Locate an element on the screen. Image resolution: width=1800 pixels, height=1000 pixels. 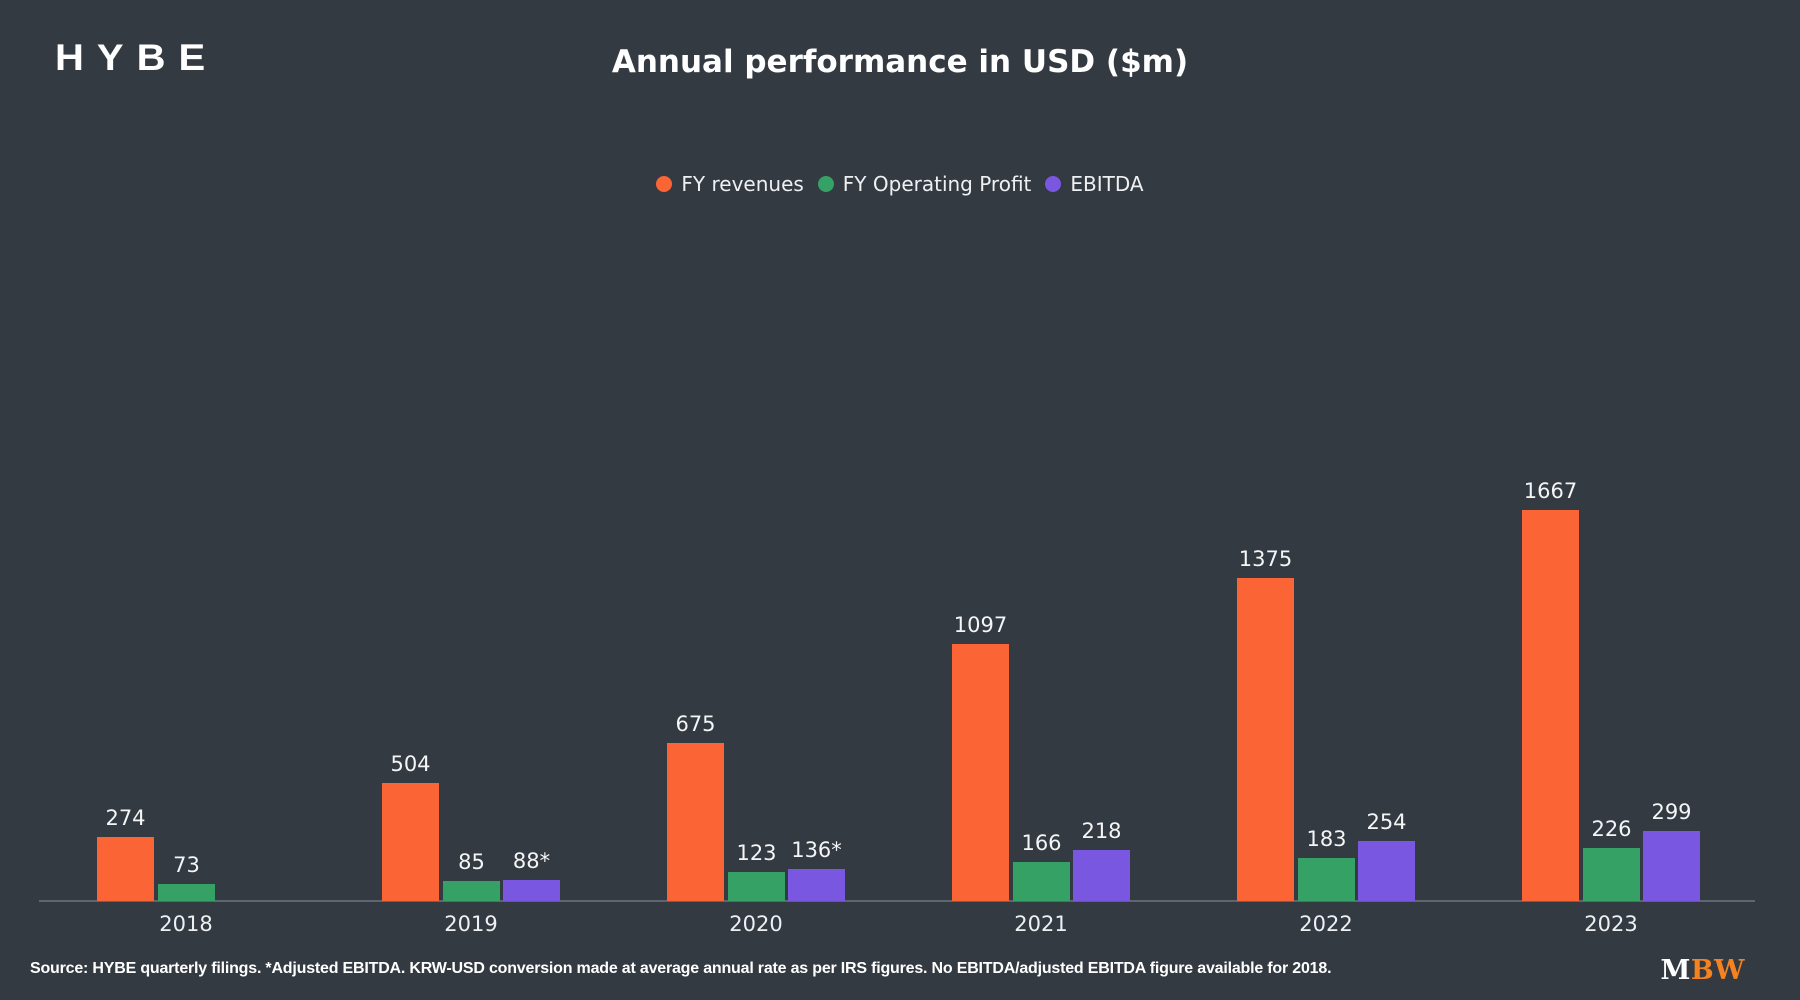
legend-label: FY revenues is located at coordinates (742, 184).